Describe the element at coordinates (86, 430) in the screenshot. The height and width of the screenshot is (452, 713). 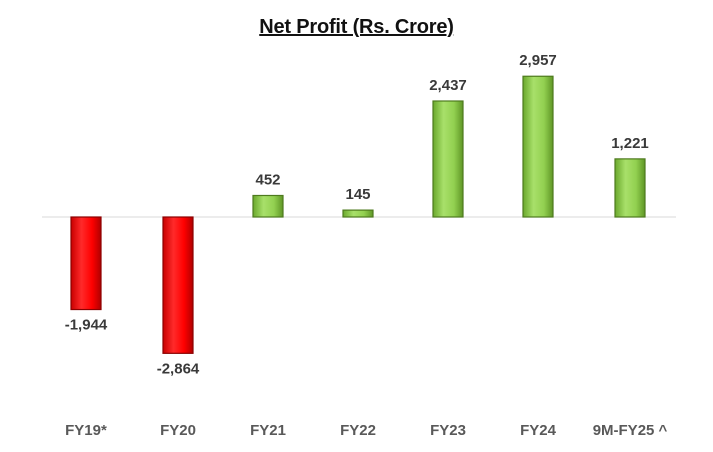
I see `x-tick-label: FY19*` at that location.